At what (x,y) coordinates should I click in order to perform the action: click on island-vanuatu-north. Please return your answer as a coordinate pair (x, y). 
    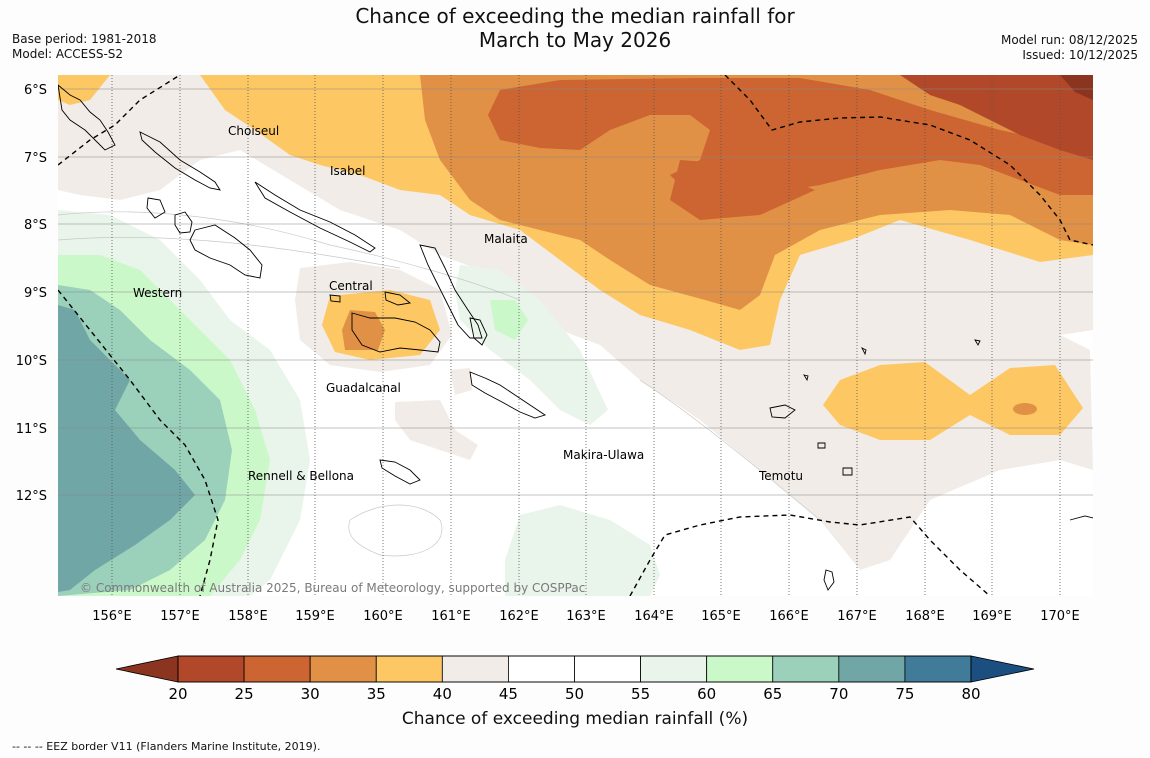
    Looking at the image, I should click on (829, 580).